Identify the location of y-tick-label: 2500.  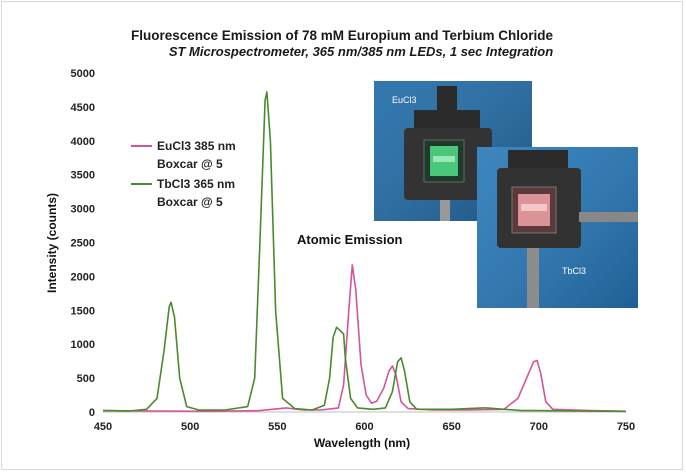
(83, 244).